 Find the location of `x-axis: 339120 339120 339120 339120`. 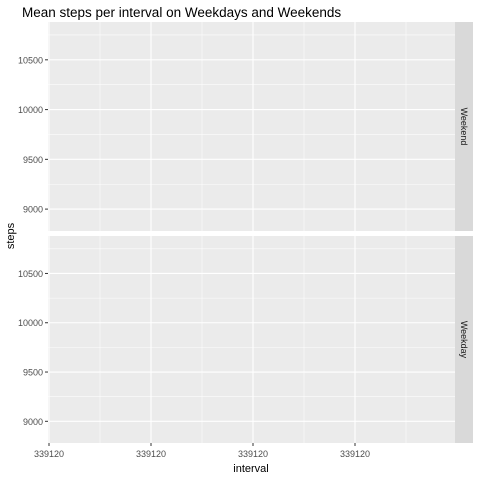

x-axis: 339120 339120 339120 339120 is located at coordinates (202, 451).